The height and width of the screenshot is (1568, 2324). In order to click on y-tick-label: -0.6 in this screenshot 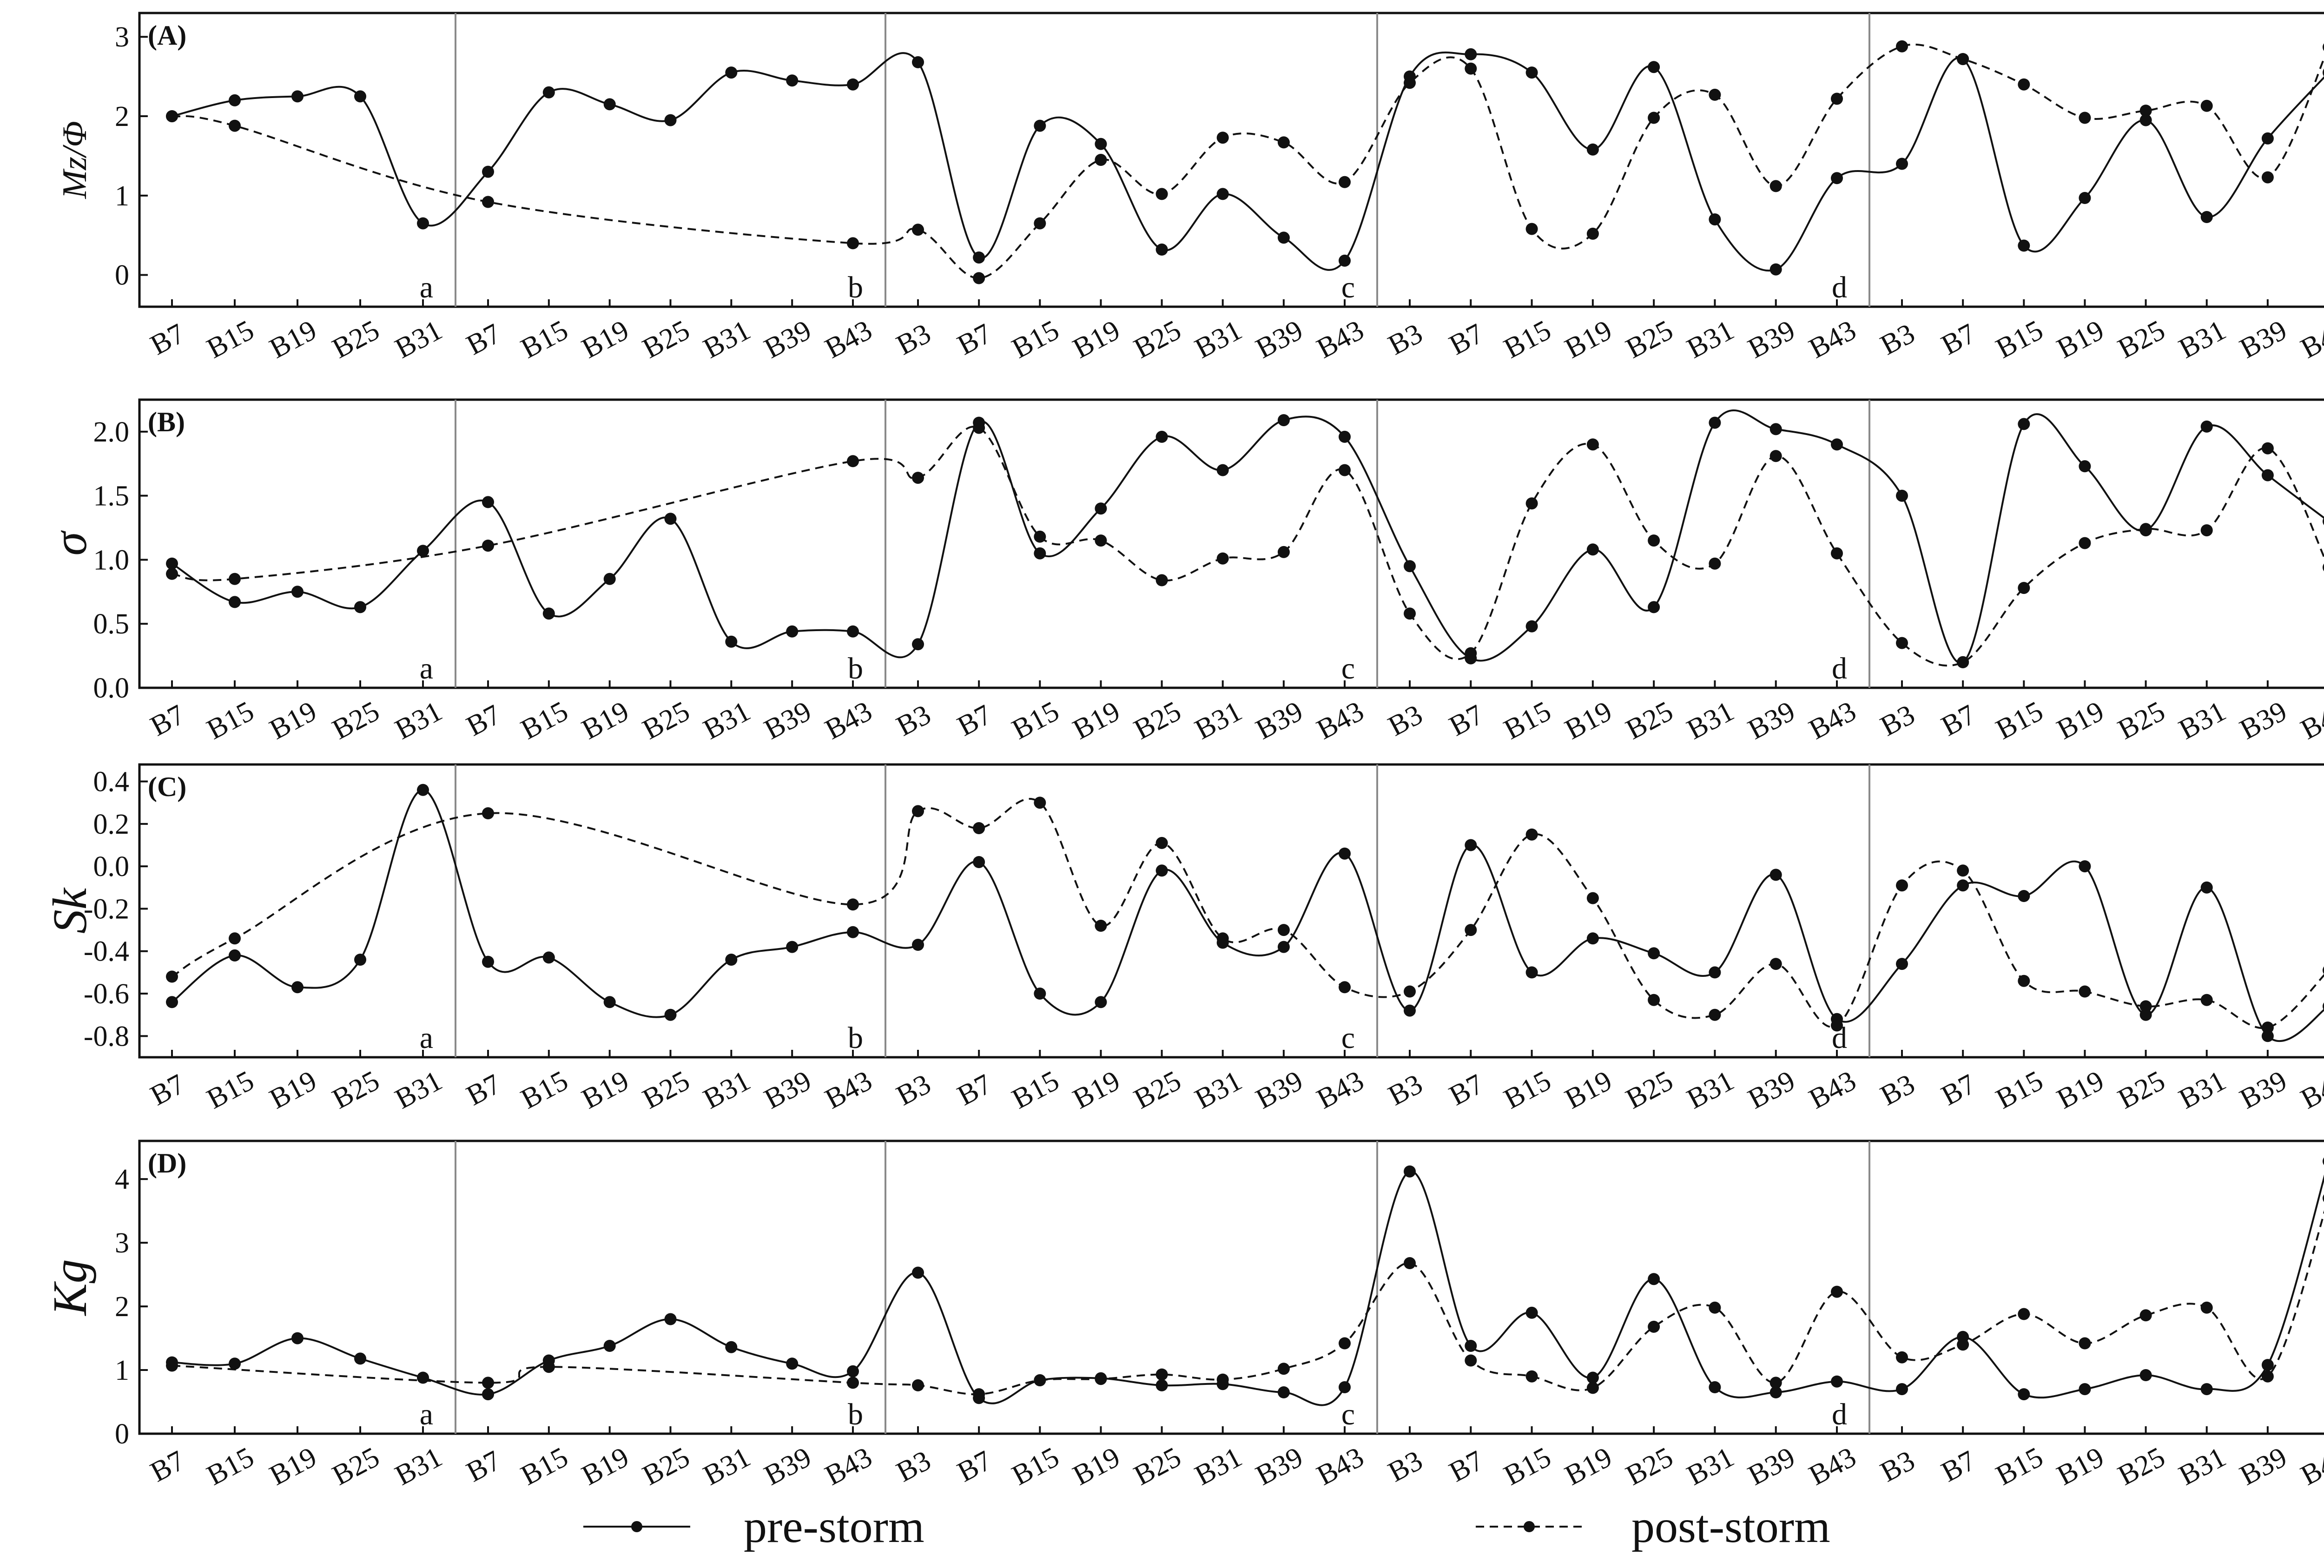, I will do `click(106, 994)`.